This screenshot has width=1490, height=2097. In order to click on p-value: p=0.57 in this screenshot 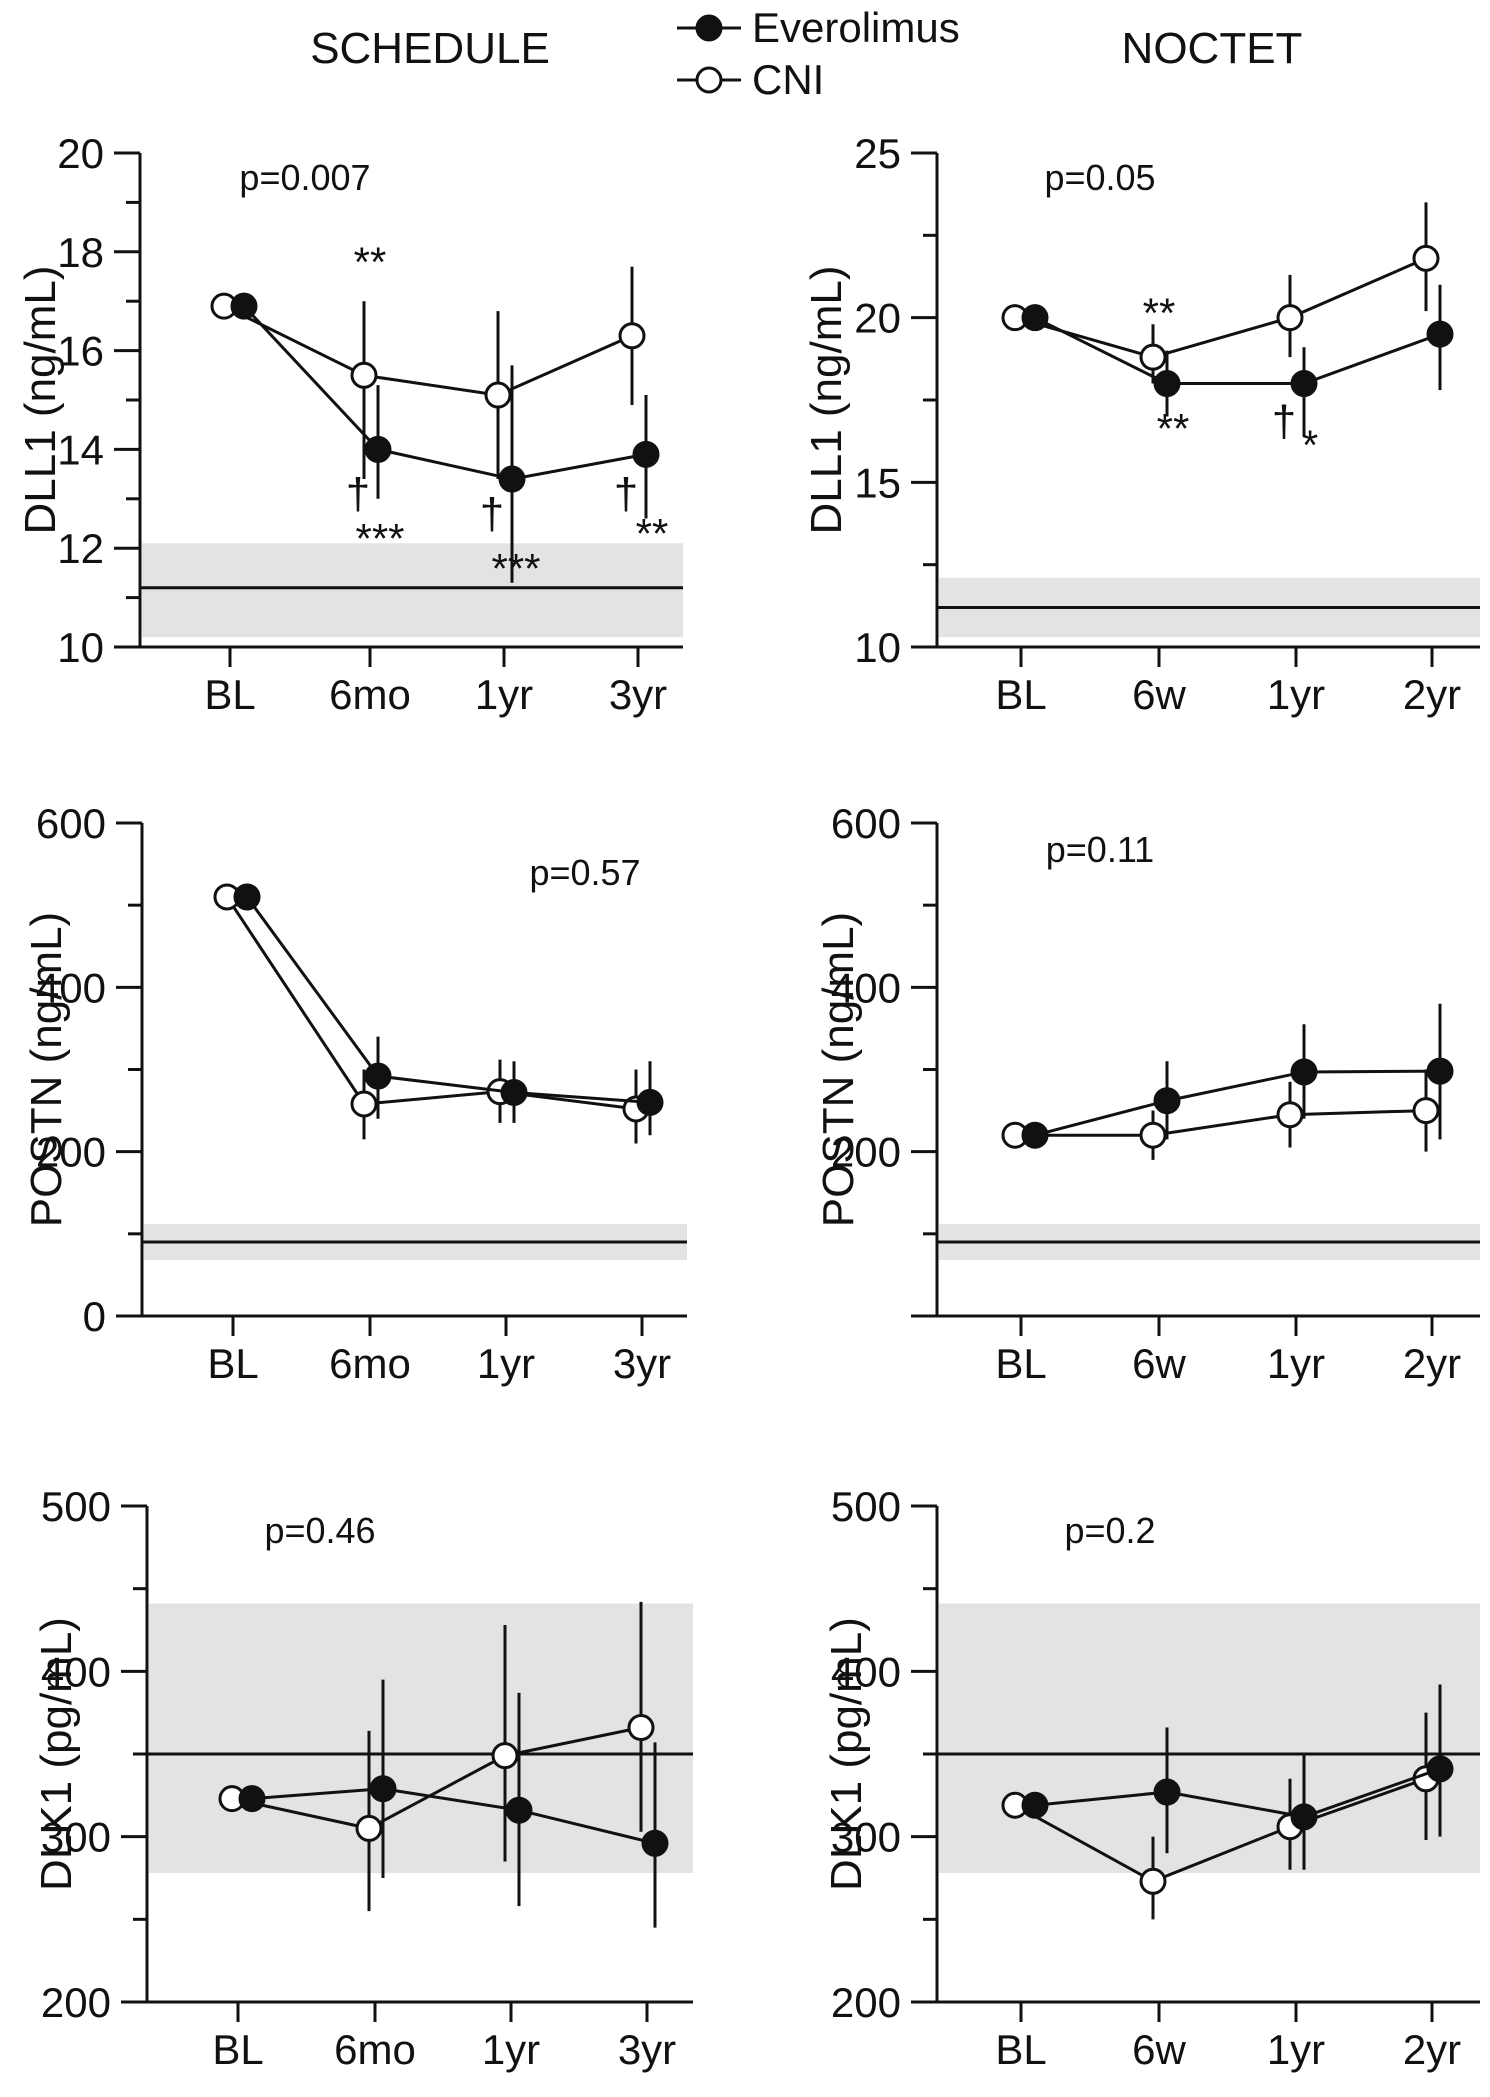, I will do `click(584, 872)`.